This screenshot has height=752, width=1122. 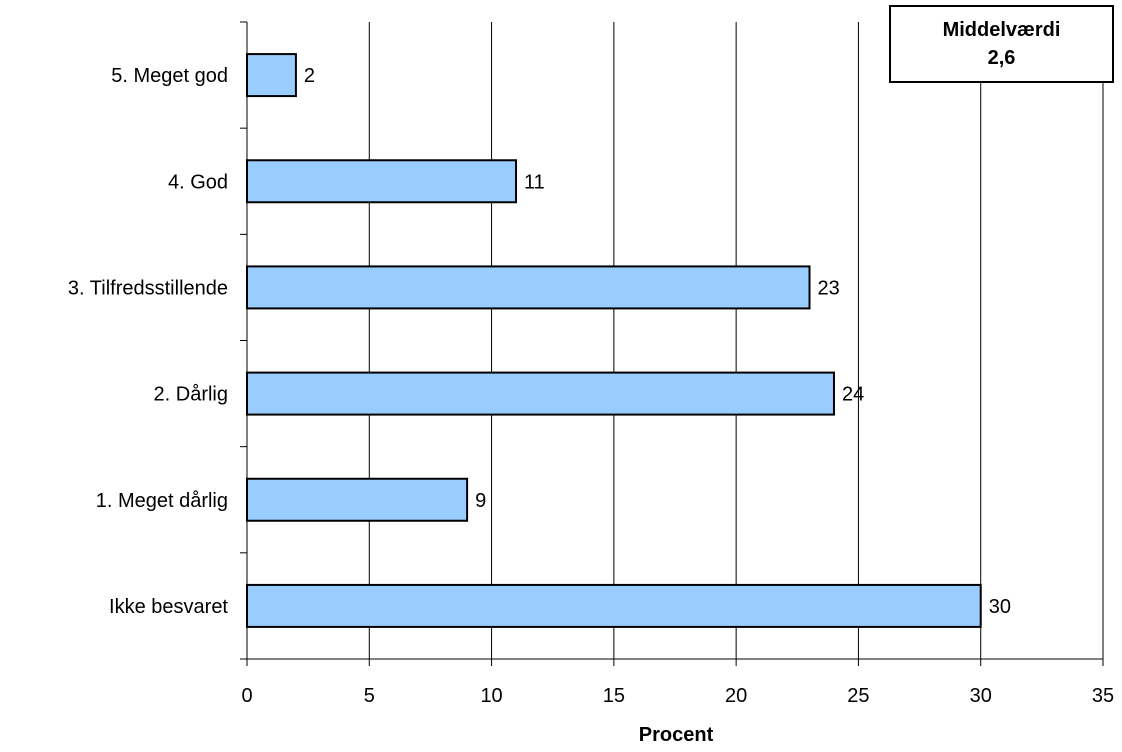 I want to click on category-label: 1. Meget dårlig, so click(x=162, y=501).